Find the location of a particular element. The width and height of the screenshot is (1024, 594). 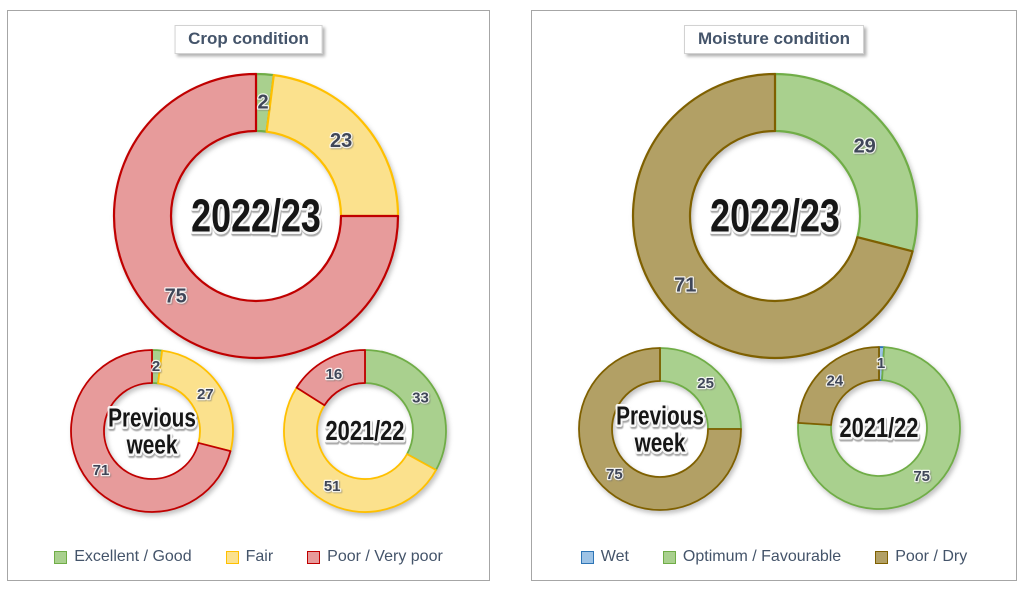

legend-label: Excellent / Good is located at coordinates (133, 556).